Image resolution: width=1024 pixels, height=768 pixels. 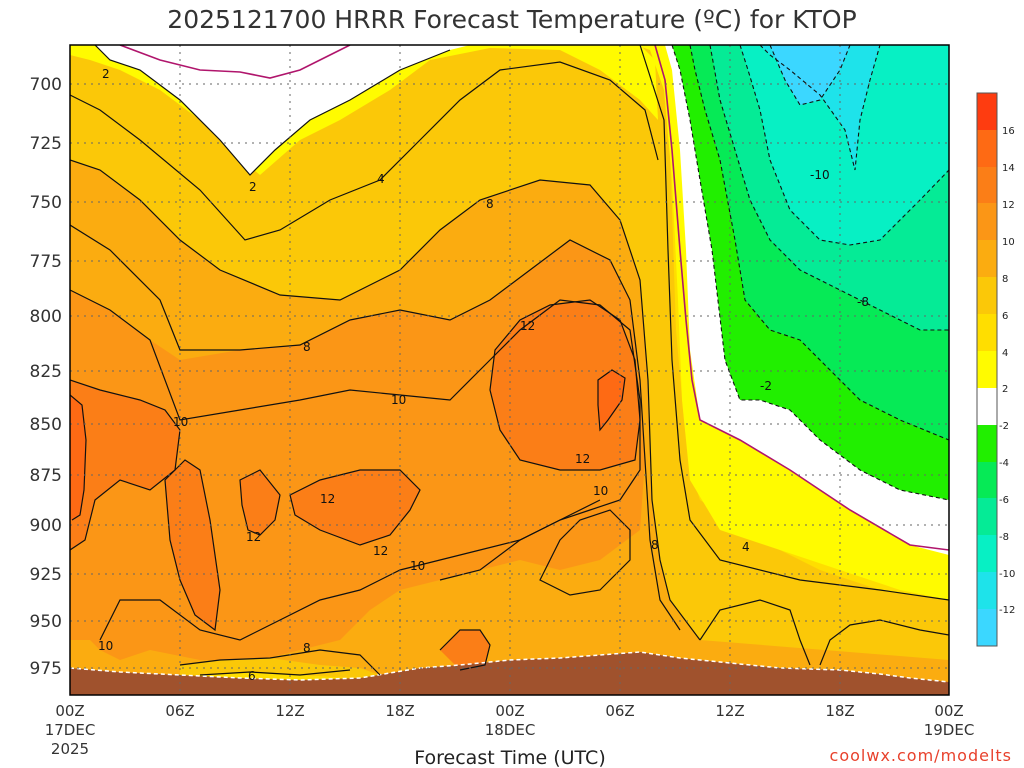 What do you see at coordinates (46, 85) in the screenshot?
I see `y-tick-label: 700` at bounding box center [46, 85].